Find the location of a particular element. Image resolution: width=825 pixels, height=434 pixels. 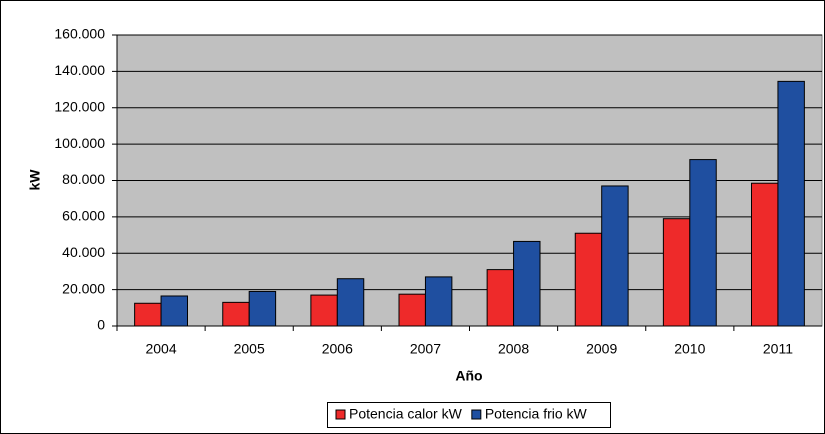

x-axis-label: Año is located at coordinates (468, 376).